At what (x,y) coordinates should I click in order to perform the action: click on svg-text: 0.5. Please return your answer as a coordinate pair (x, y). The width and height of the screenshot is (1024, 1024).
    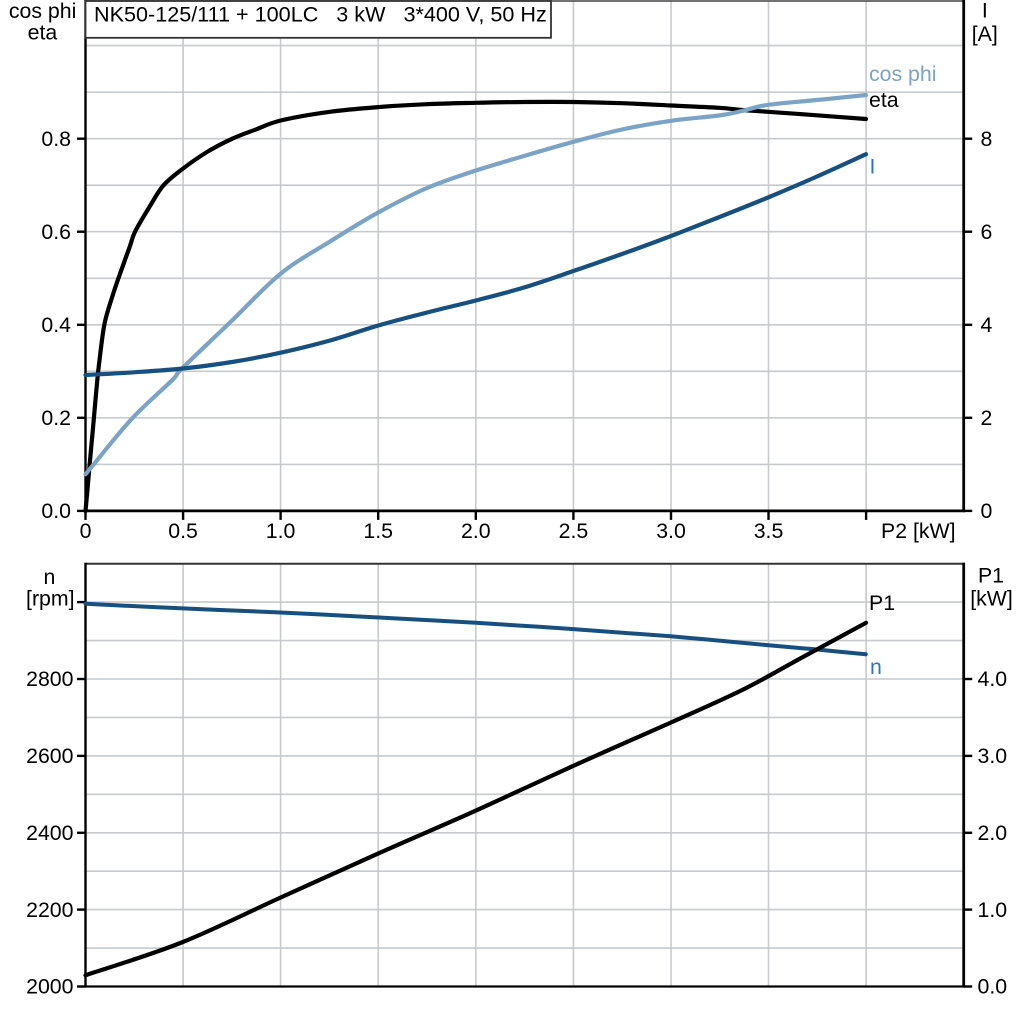
    Looking at the image, I should click on (183, 531).